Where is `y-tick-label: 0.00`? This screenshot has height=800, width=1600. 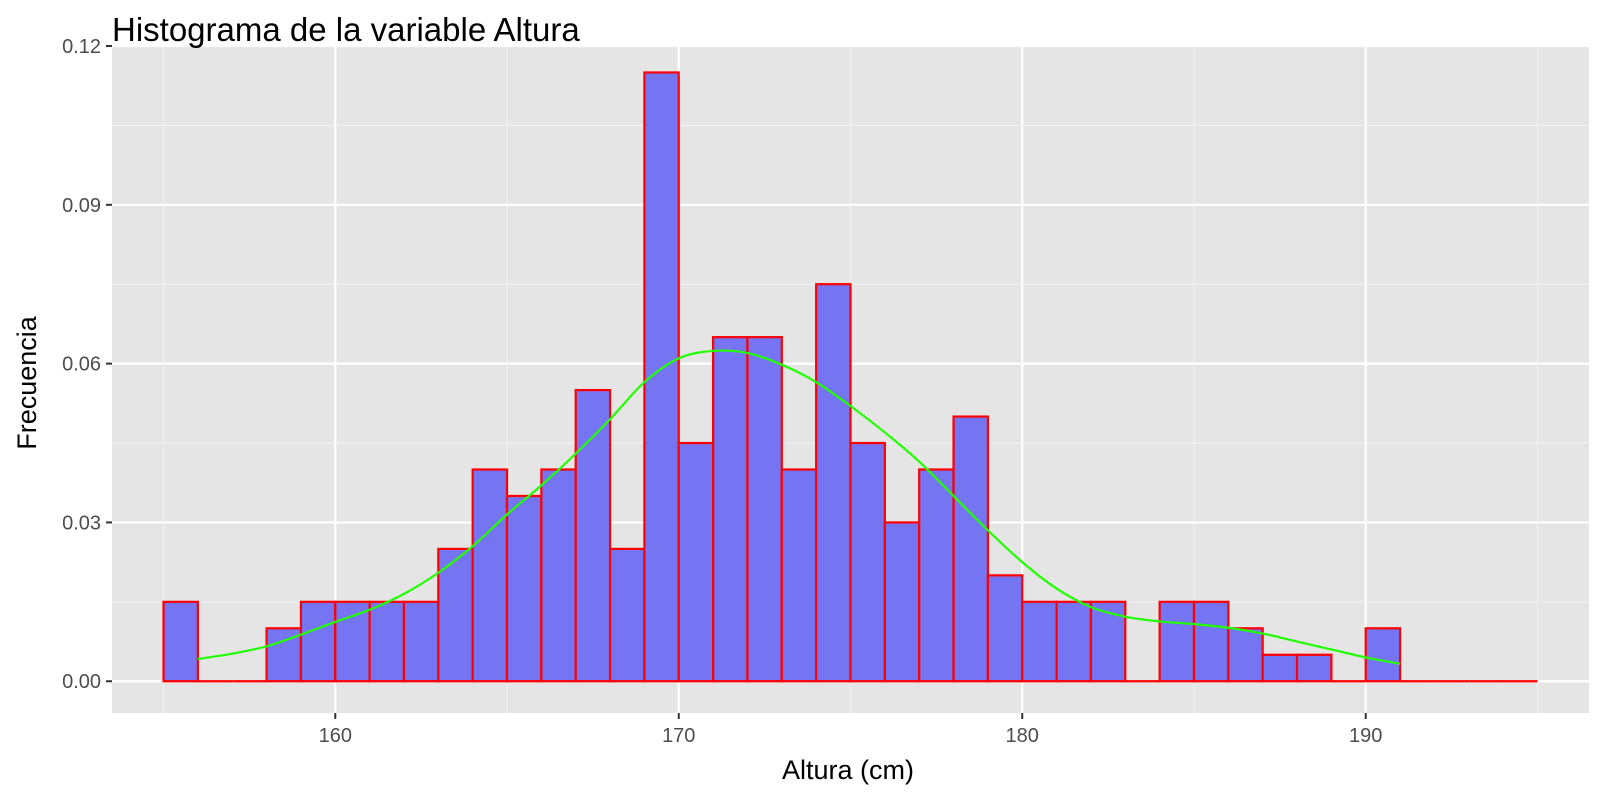 y-tick-label: 0.00 is located at coordinates (81, 682).